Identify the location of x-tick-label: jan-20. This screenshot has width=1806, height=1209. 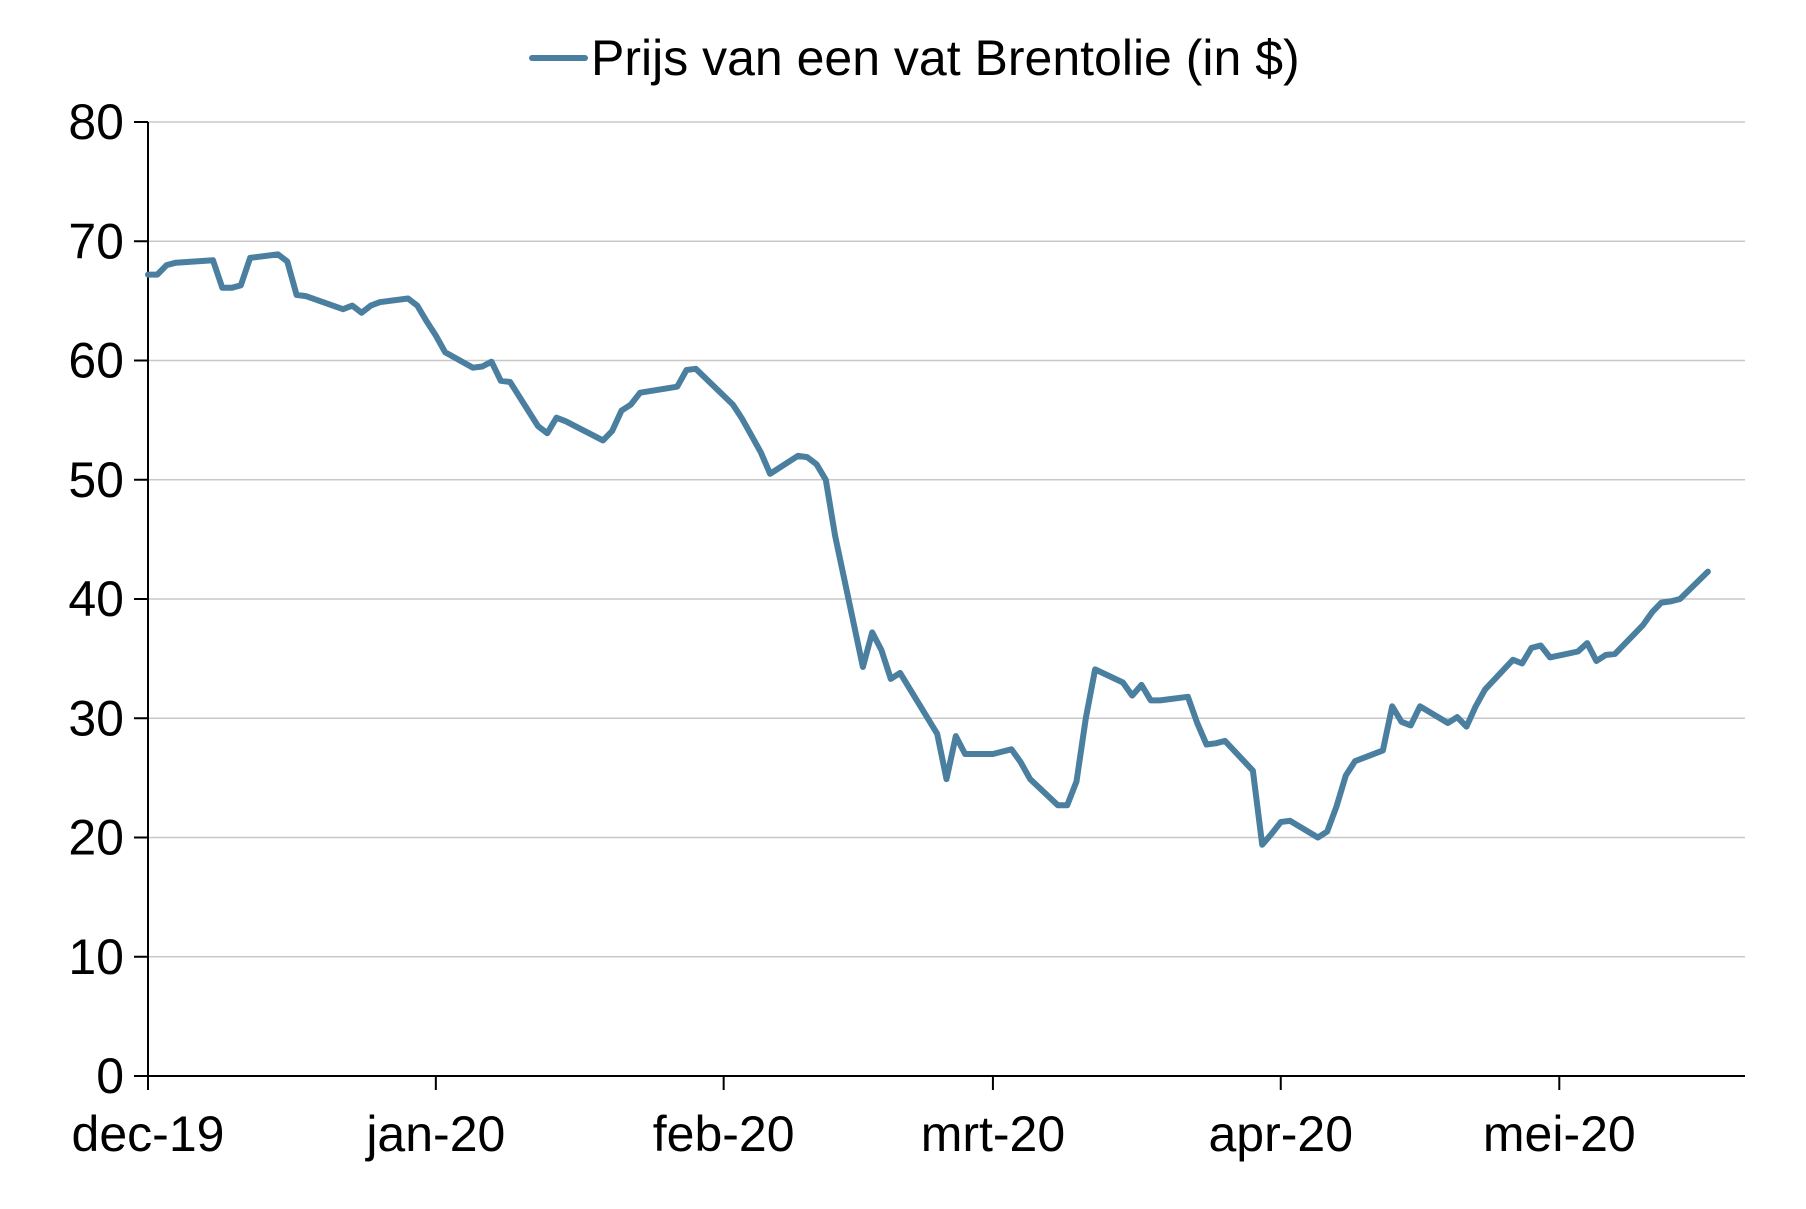
(434, 1134).